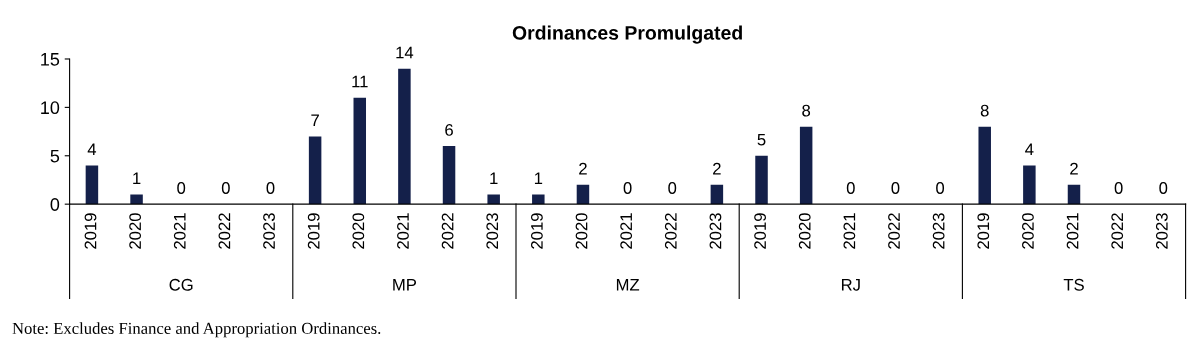  What do you see at coordinates (360, 81) in the screenshot?
I see `data-label: 11` at bounding box center [360, 81].